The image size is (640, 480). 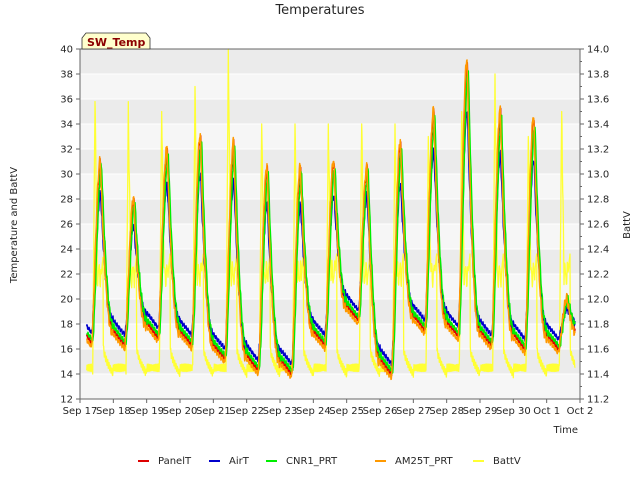 What do you see at coordinates (66, 250) in the screenshot?
I see `y-tick-label: 24` at bounding box center [66, 250].